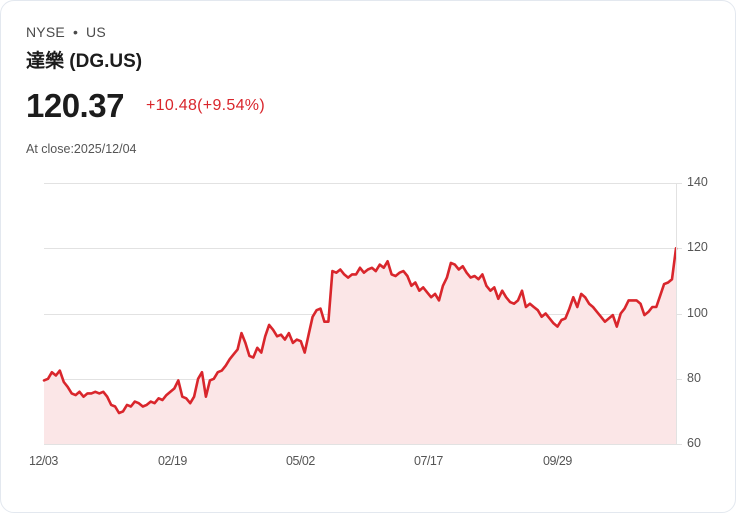 This screenshot has width=736, height=514. Describe the element at coordinates (45, 32) in the screenshot. I see `exchange-label: NYSE` at that location.